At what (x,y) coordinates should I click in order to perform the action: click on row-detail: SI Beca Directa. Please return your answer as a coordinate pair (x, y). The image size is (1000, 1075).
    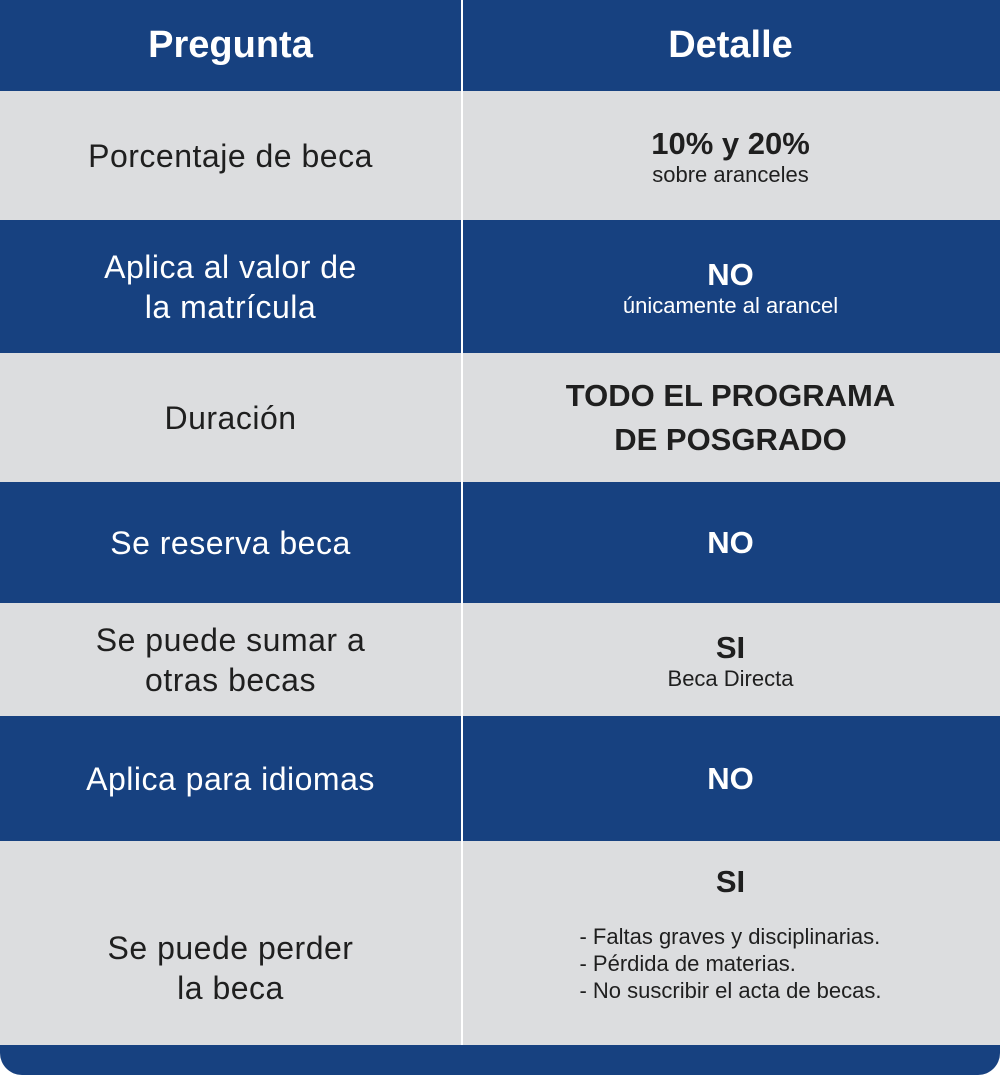
    Looking at the image, I should click on (730, 659).